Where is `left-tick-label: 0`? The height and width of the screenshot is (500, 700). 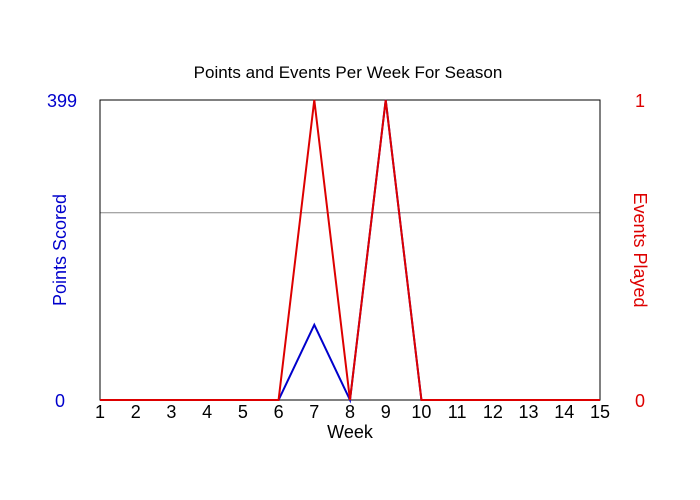
left-tick-label: 0 is located at coordinates (60, 401).